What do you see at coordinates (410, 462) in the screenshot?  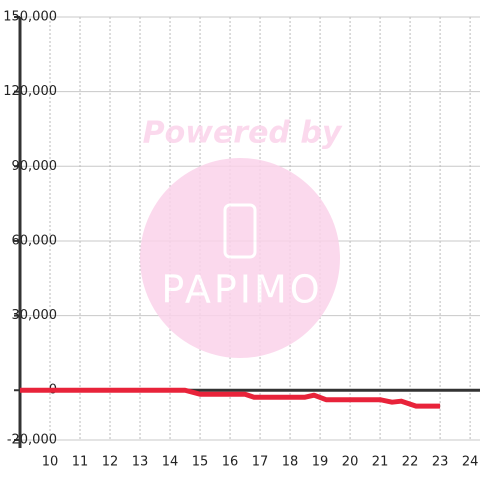 I see `x-tick-label: 22` at bounding box center [410, 462].